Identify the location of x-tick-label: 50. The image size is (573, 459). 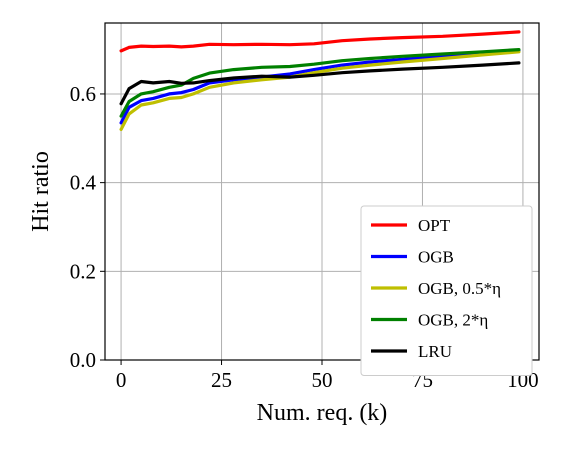
(322, 380).